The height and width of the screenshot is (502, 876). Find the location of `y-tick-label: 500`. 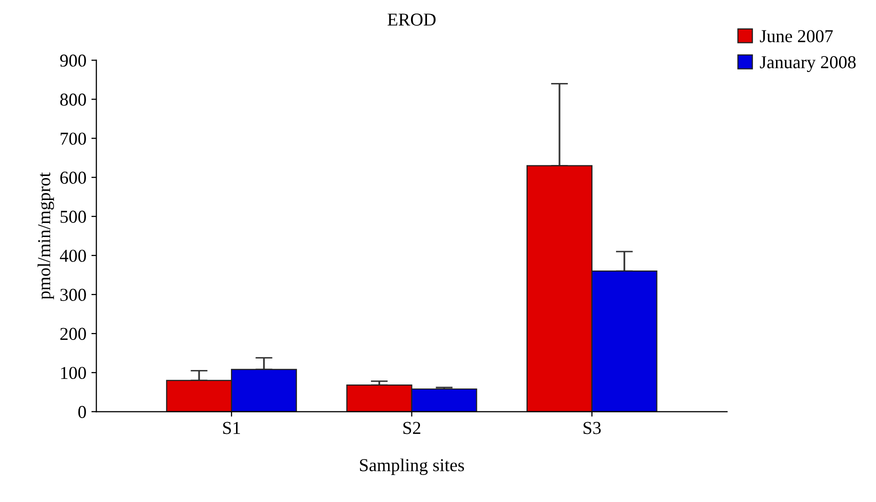

y-tick-label: 500 is located at coordinates (73, 216).